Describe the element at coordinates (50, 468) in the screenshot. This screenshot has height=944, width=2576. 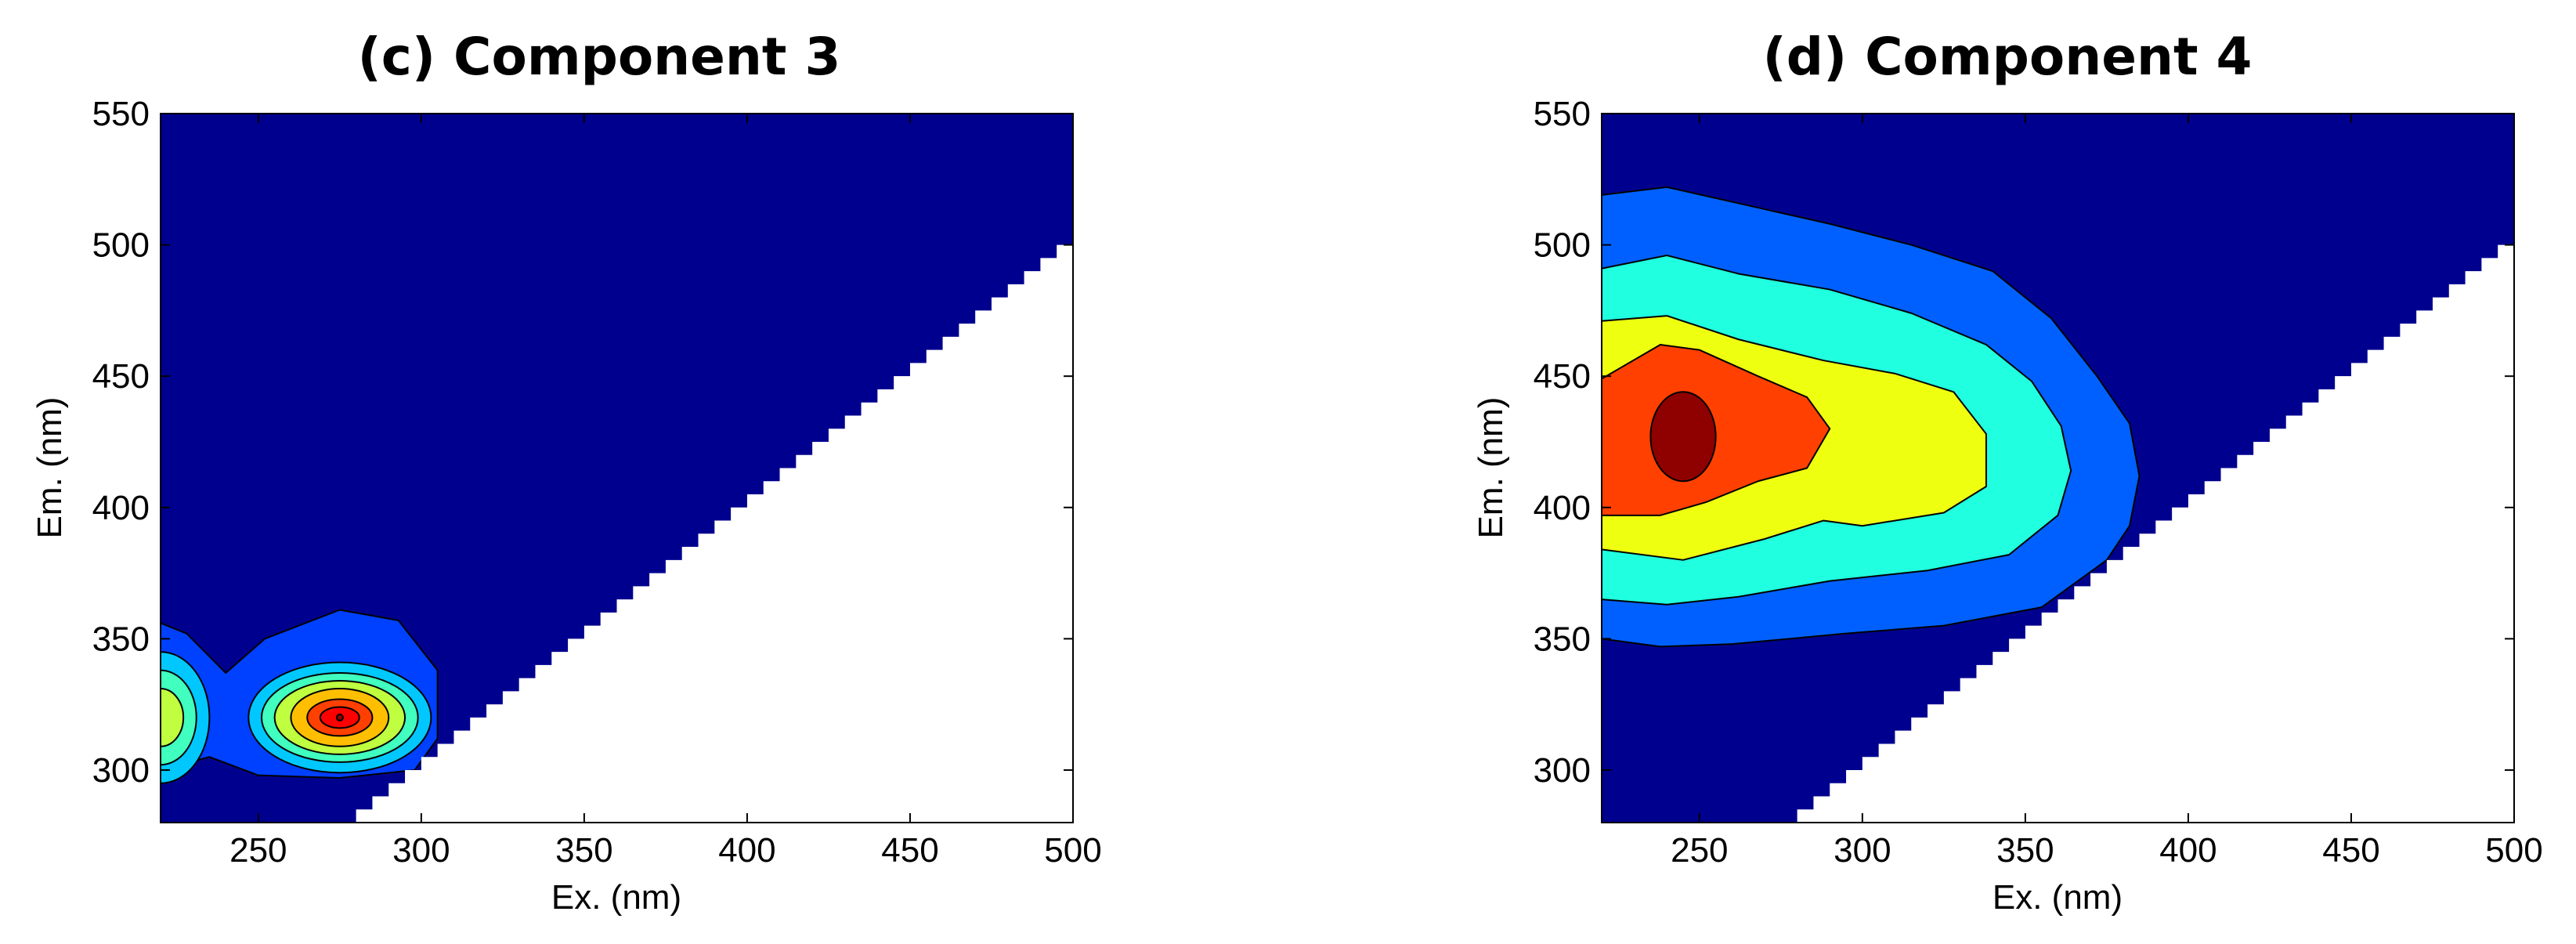
I see `chart-c-ylabel: Em. (nm)` at that location.